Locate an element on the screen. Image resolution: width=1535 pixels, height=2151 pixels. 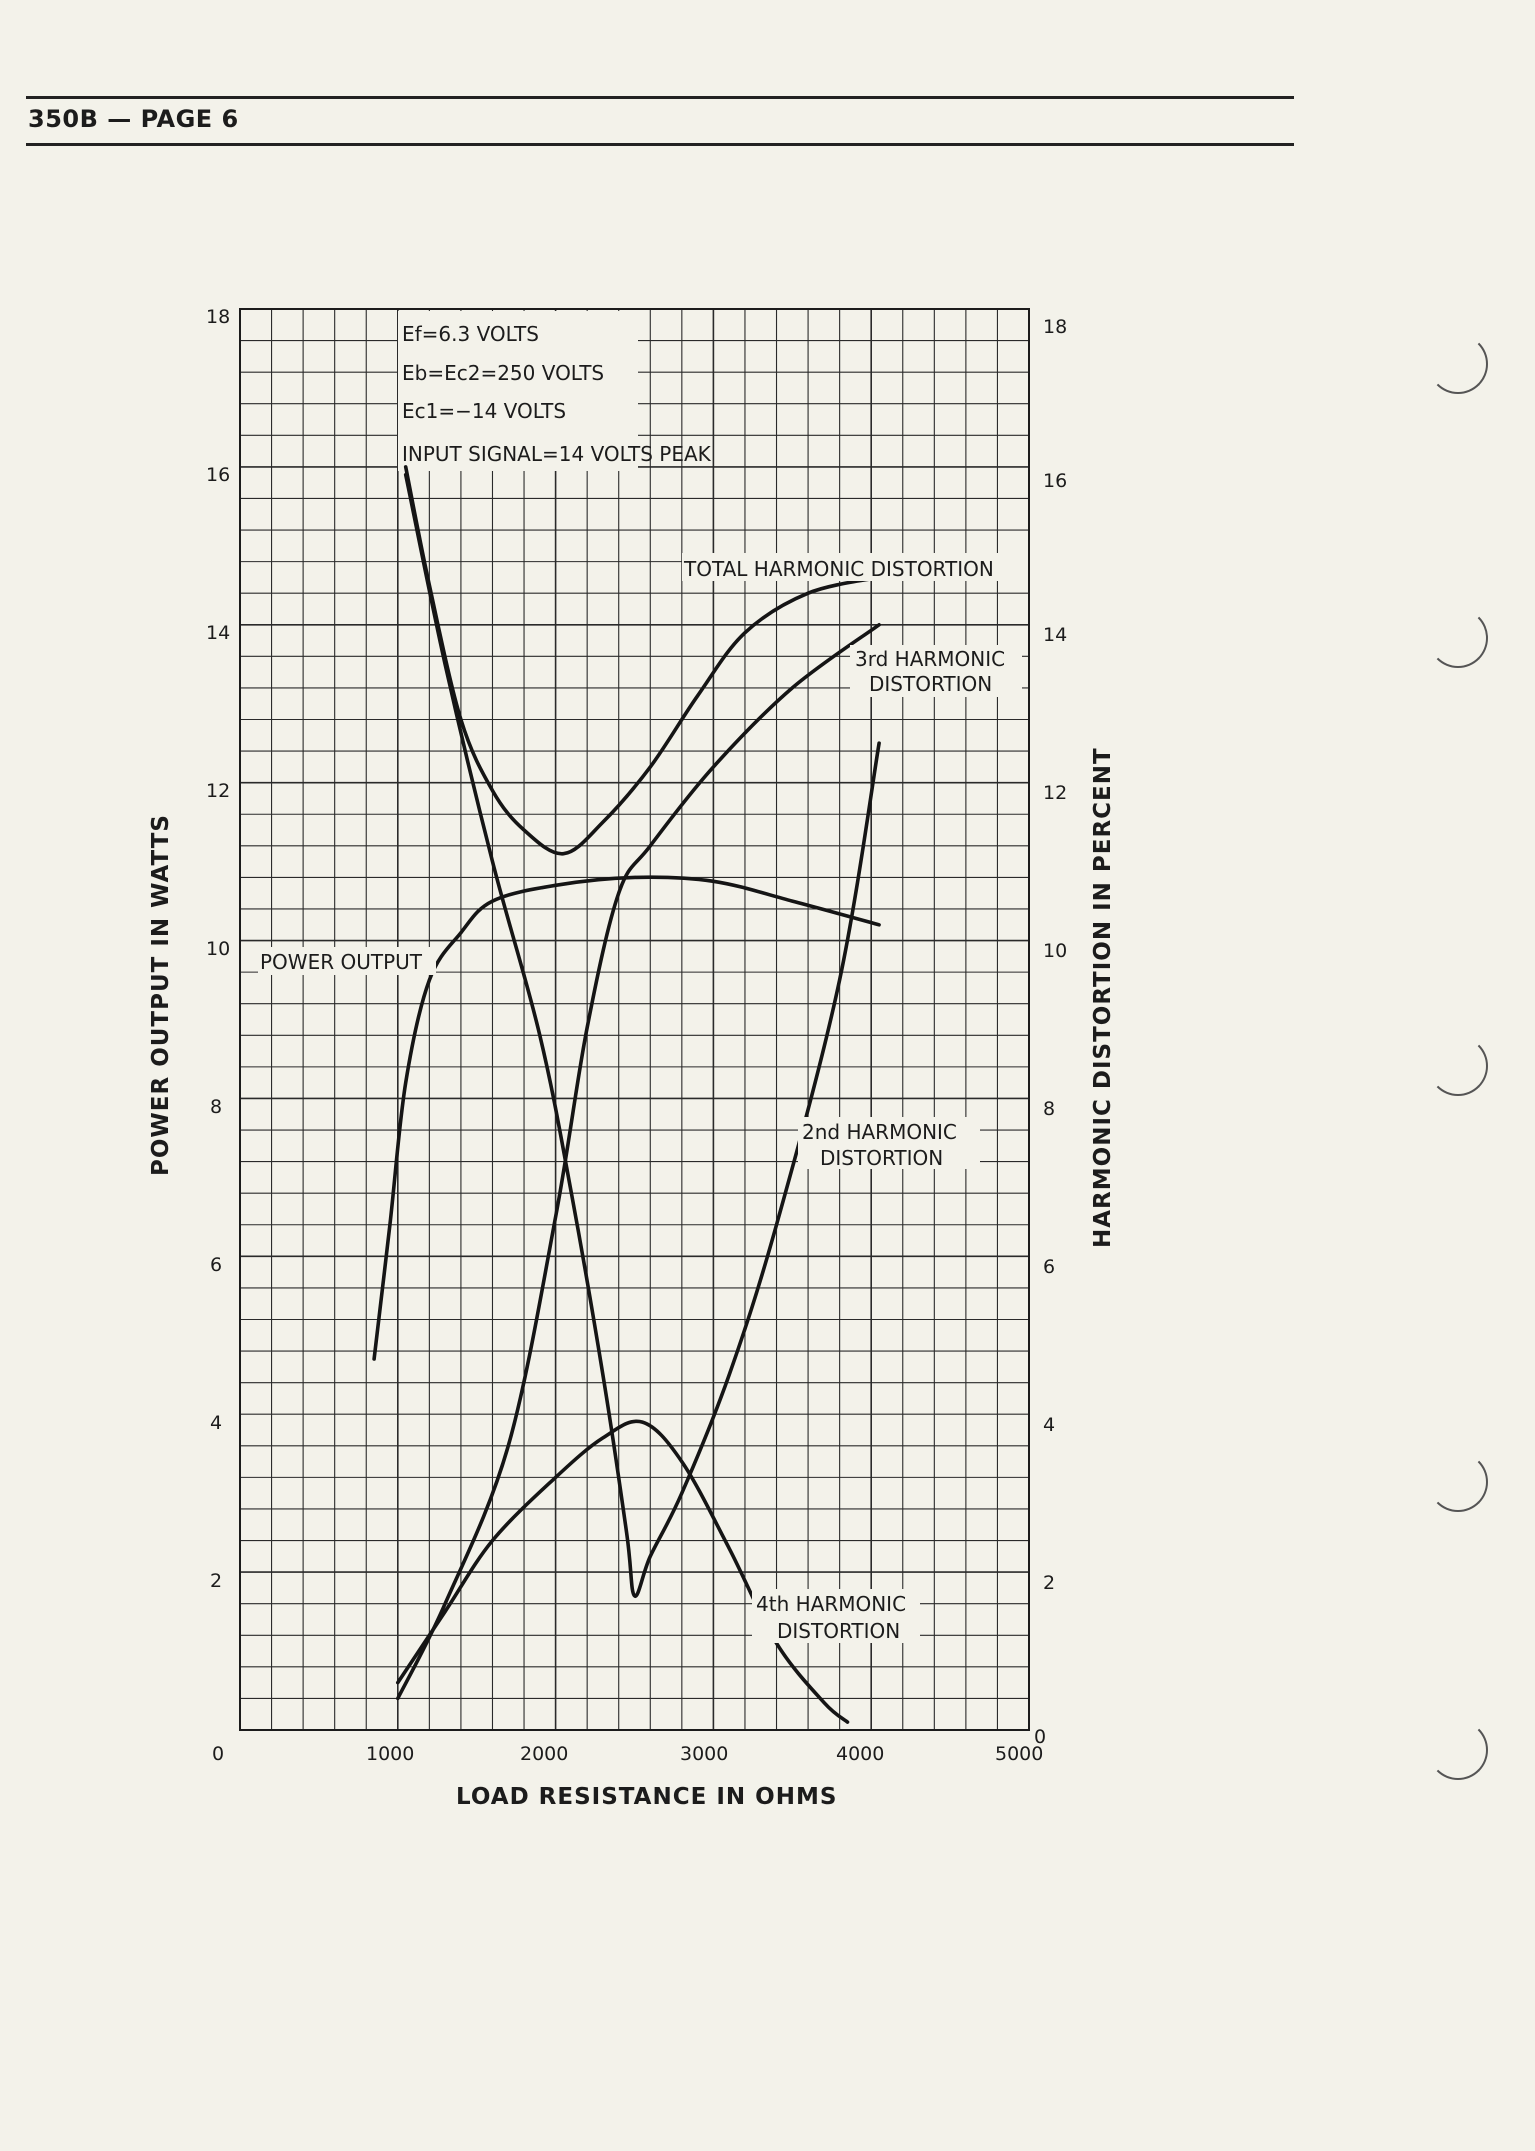
x-tick-label: 0 is located at coordinates (218, 1754).